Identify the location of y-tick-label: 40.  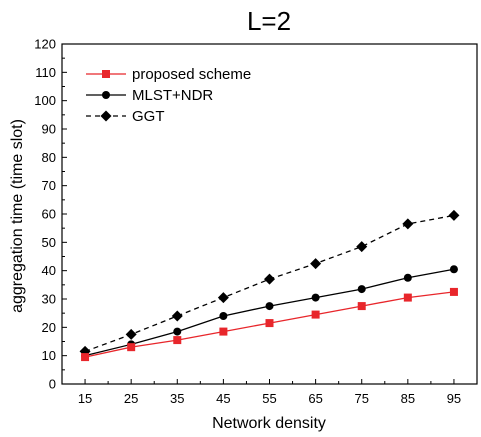
(49, 270).